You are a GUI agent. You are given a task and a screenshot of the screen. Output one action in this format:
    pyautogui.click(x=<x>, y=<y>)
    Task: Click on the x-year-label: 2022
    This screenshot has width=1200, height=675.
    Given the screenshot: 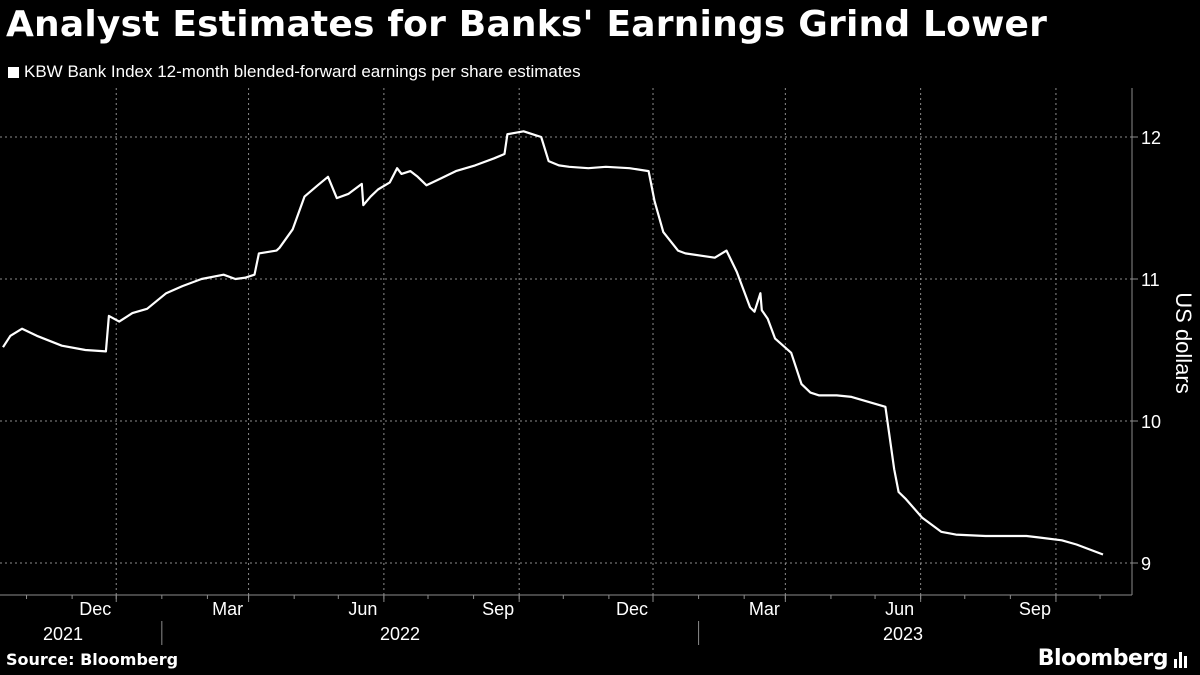 What is the action you would take?
    pyautogui.click(x=400, y=634)
    